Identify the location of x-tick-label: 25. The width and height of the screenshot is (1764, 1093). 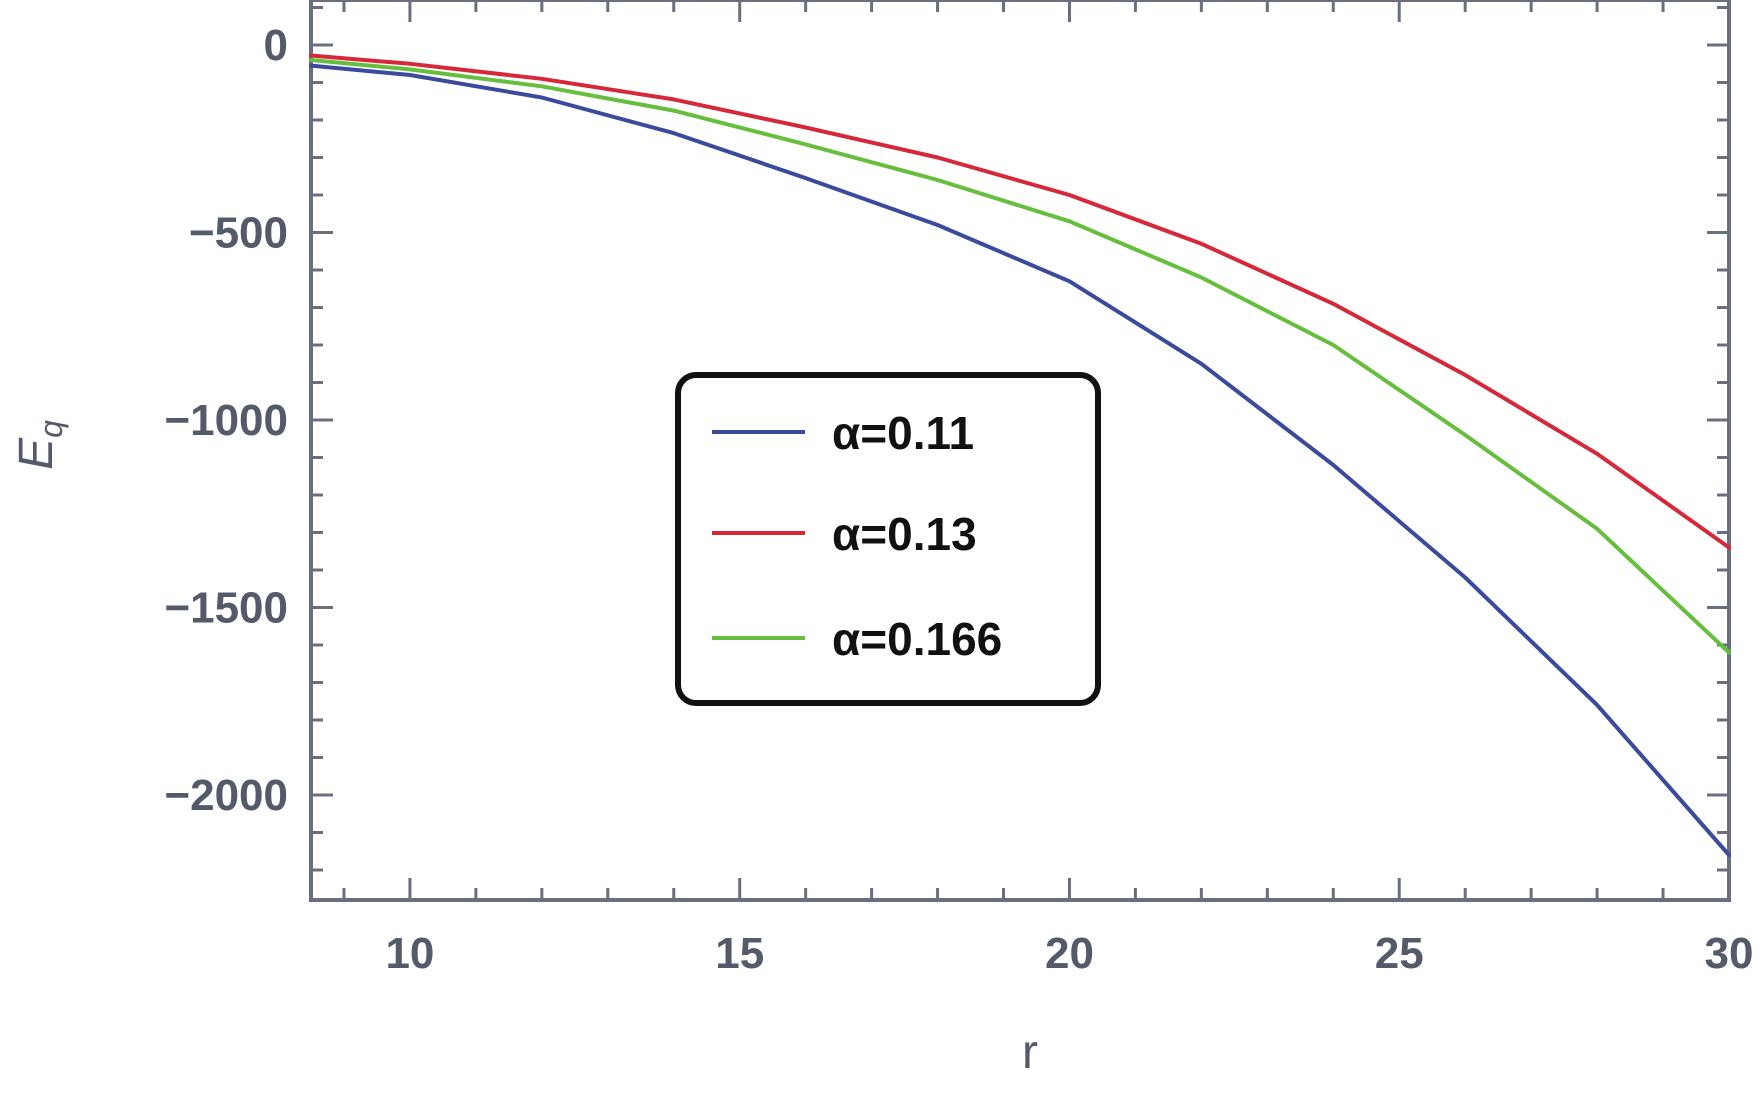
(1399, 953).